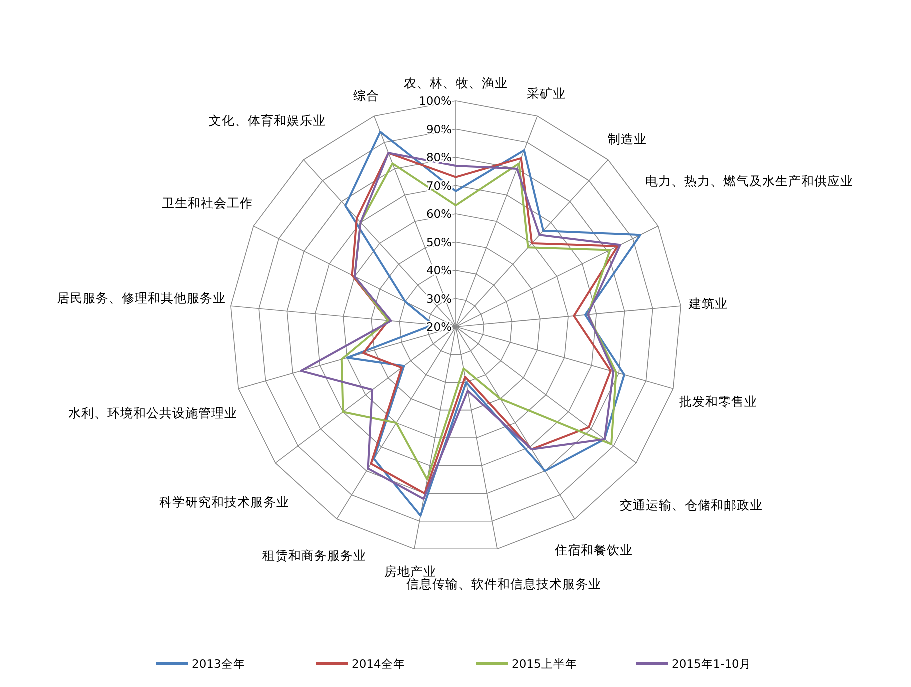  I want to click on spoke-label: 居民服务、修理和其他服务业, so click(141, 298).